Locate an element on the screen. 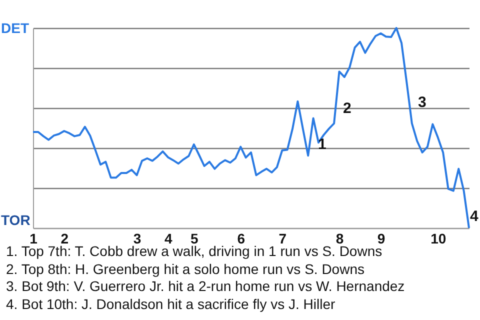  text: 3. Bot 9th: V. Guerrero Jr. hit a 2-run home run vs W. Hernandez is located at coordinates (205, 287).